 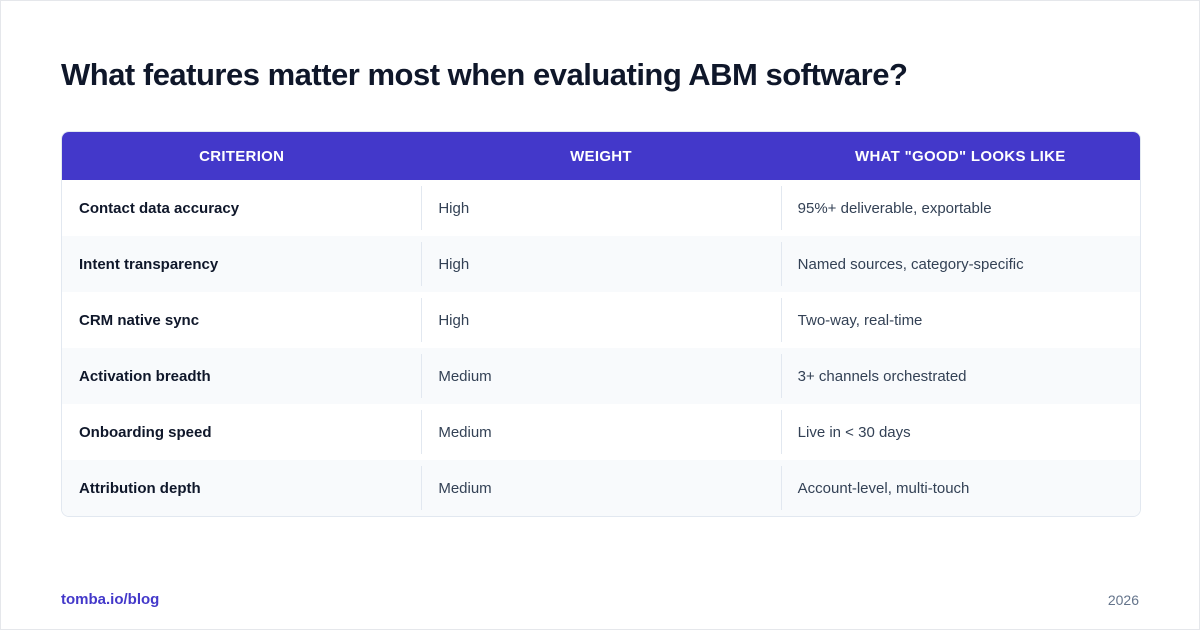 What do you see at coordinates (145, 376) in the screenshot?
I see `criterion-cell: Activation breadth` at bounding box center [145, 376].